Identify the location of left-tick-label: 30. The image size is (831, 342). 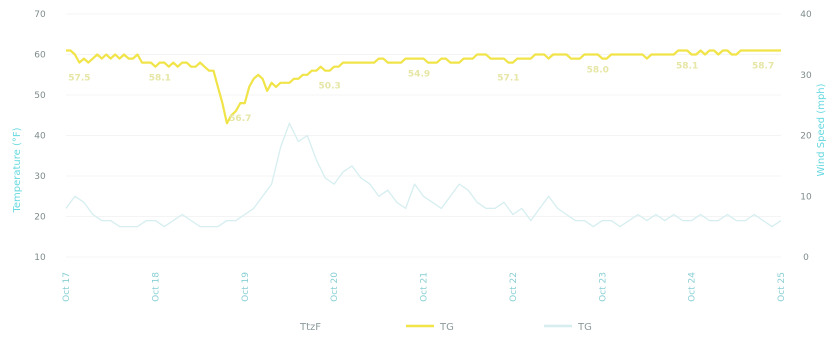
(40, 177).